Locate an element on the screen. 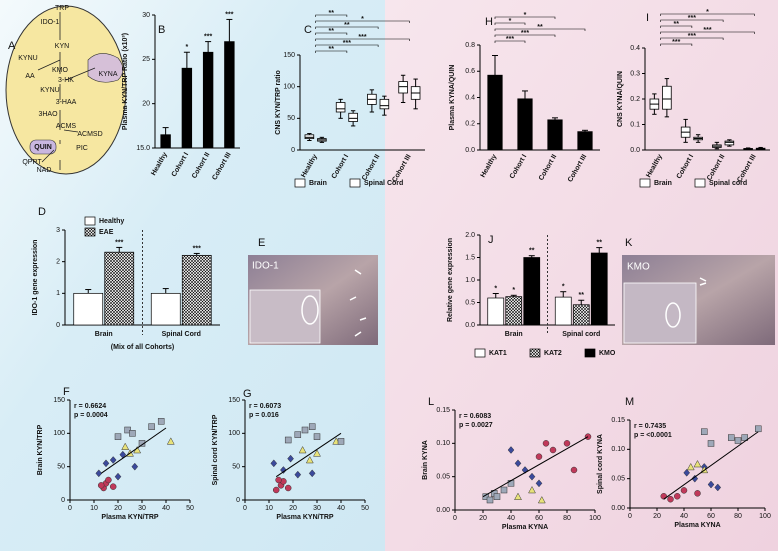 The height and width of the screenshot is (551, 778). stat-label: p = <0.0001 is located at coordinates (653, 435).